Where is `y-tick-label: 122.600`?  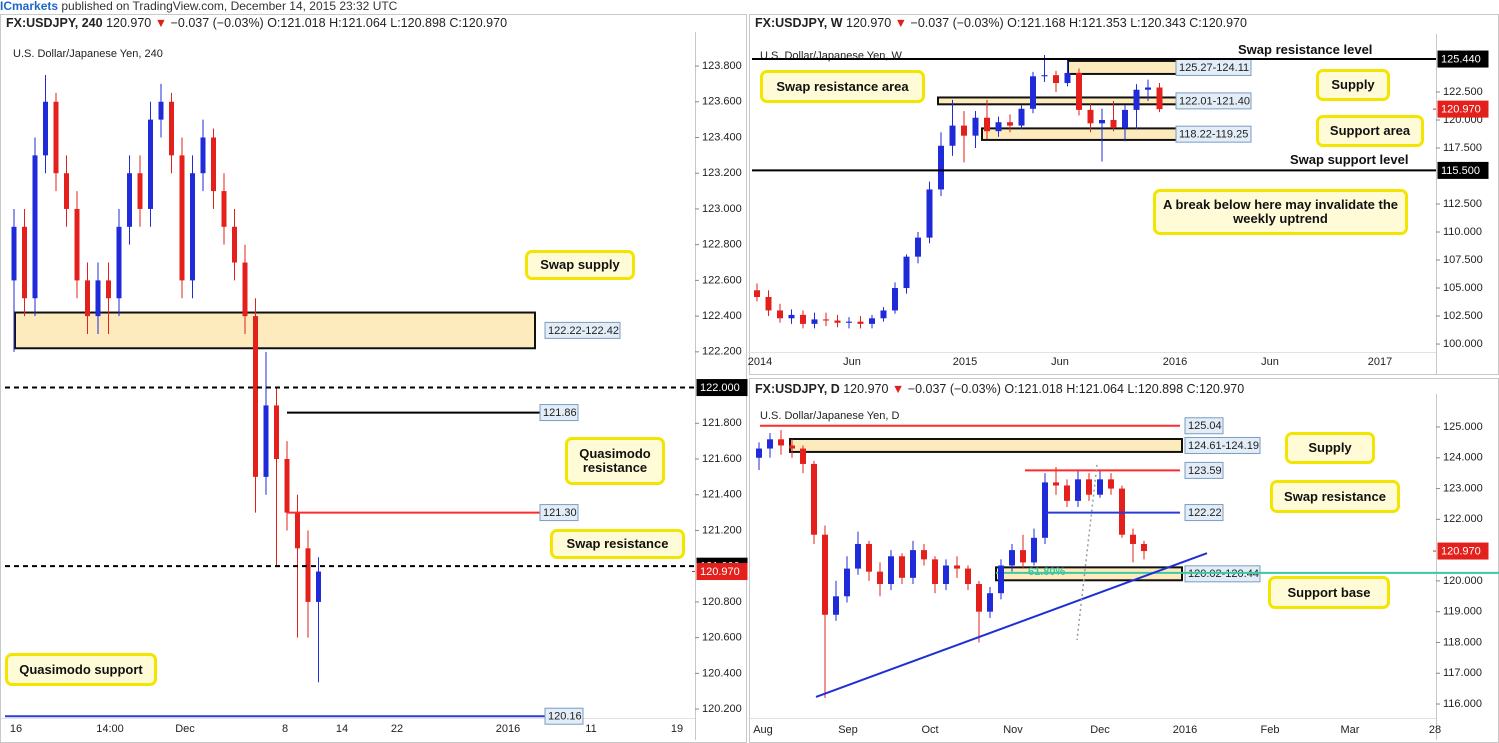 y-tick-label: 122.600 is located at coordinates (722, 280).